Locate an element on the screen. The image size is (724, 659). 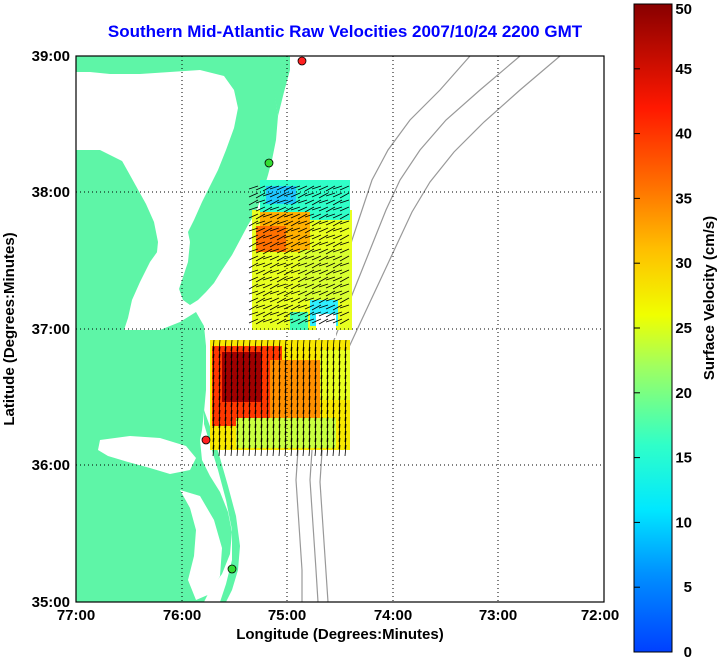
land-eastern-shore is located at coordinates (279, 86).